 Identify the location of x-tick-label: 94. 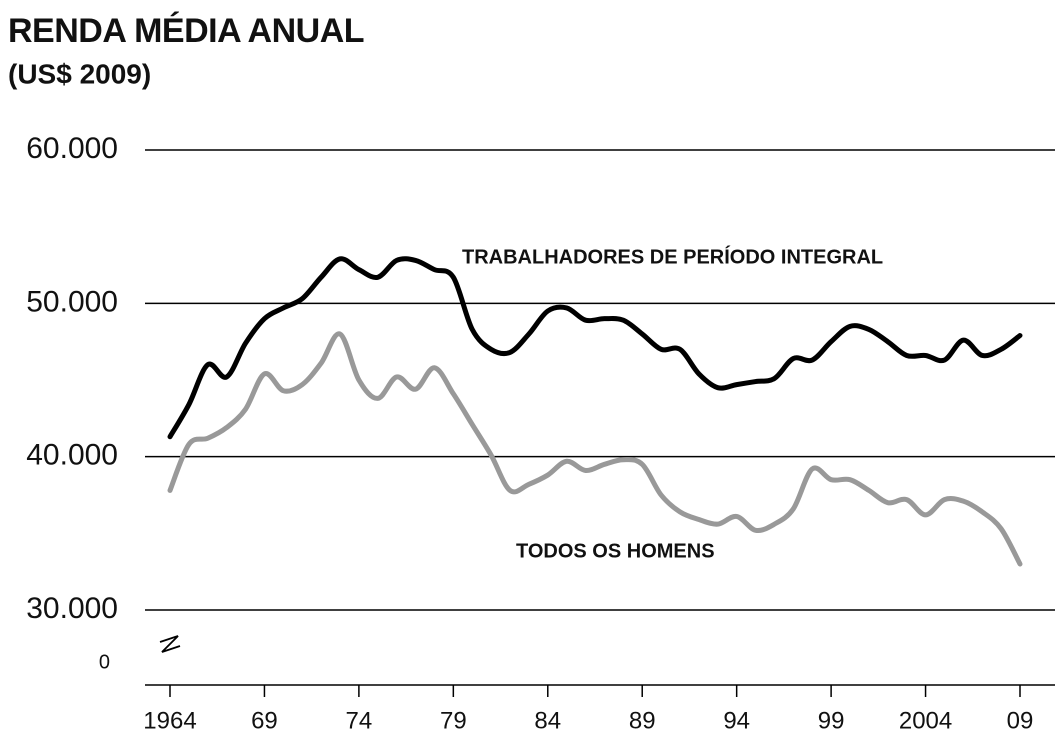
(736, 720).